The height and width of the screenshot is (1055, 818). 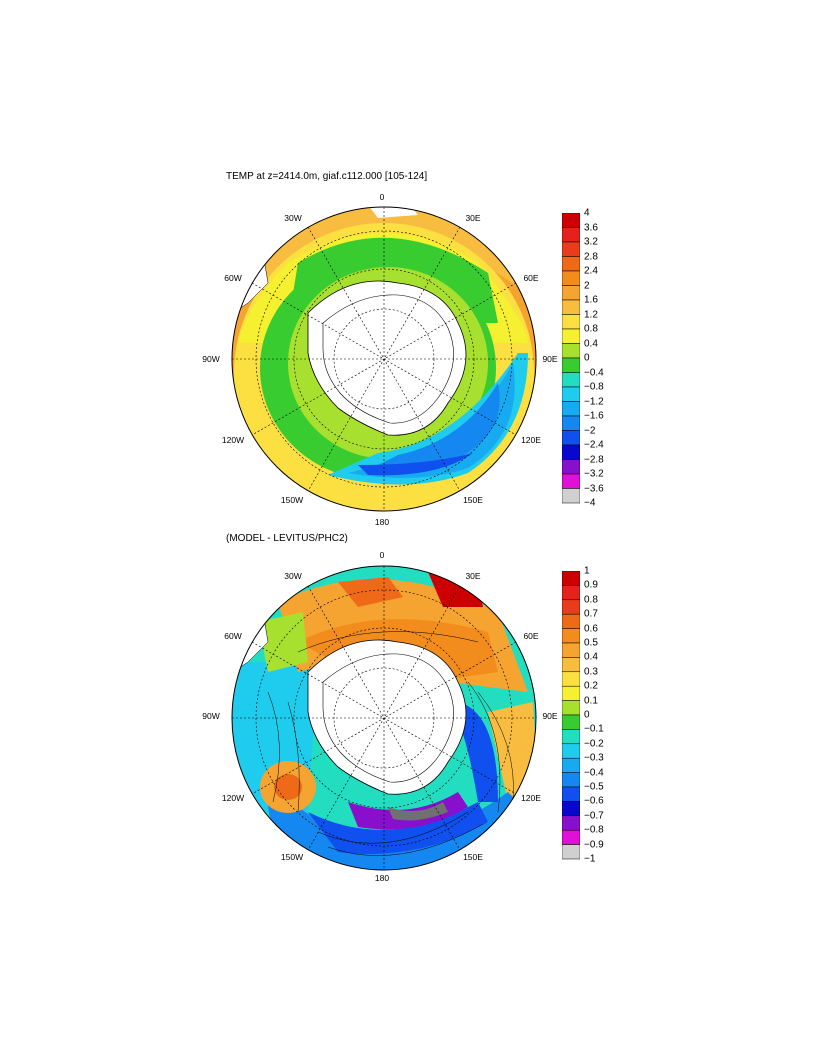 I want to click on colorbar-tick-label: 3.6, so click(x=591, y=227).